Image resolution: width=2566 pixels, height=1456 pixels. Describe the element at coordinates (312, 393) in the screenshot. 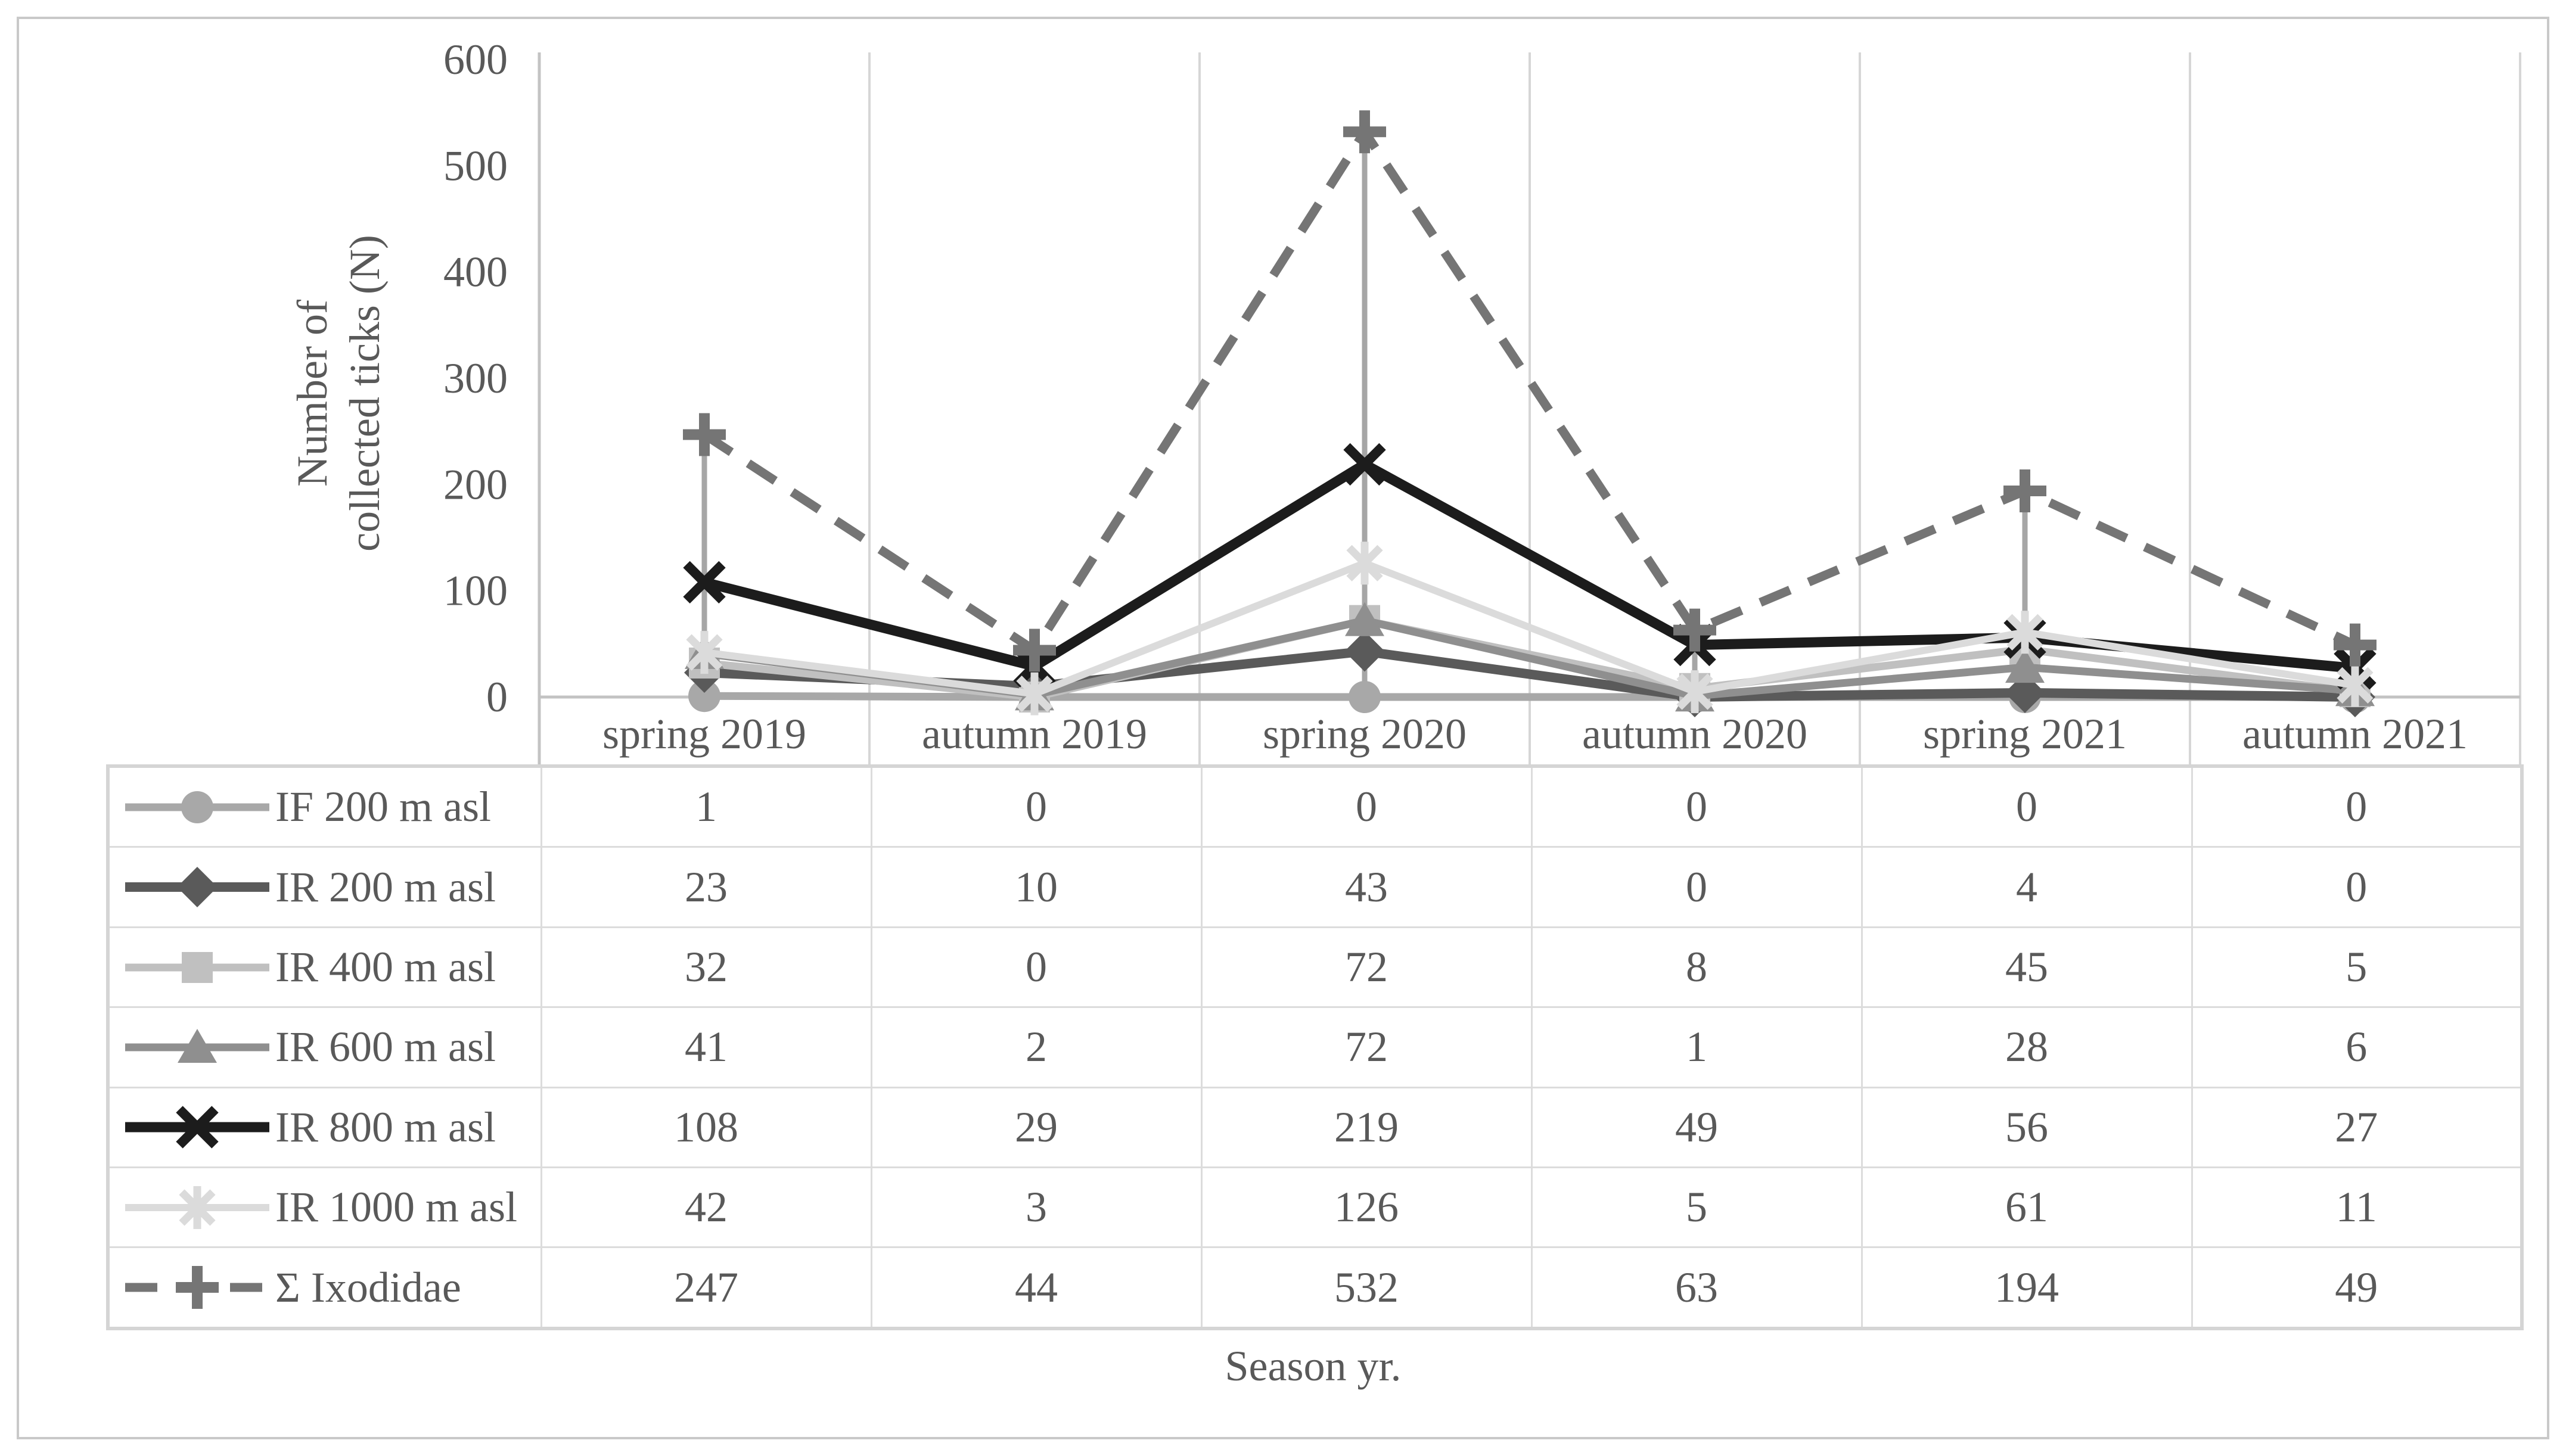

I see `y-axis-title-line1: Number of` at that location.